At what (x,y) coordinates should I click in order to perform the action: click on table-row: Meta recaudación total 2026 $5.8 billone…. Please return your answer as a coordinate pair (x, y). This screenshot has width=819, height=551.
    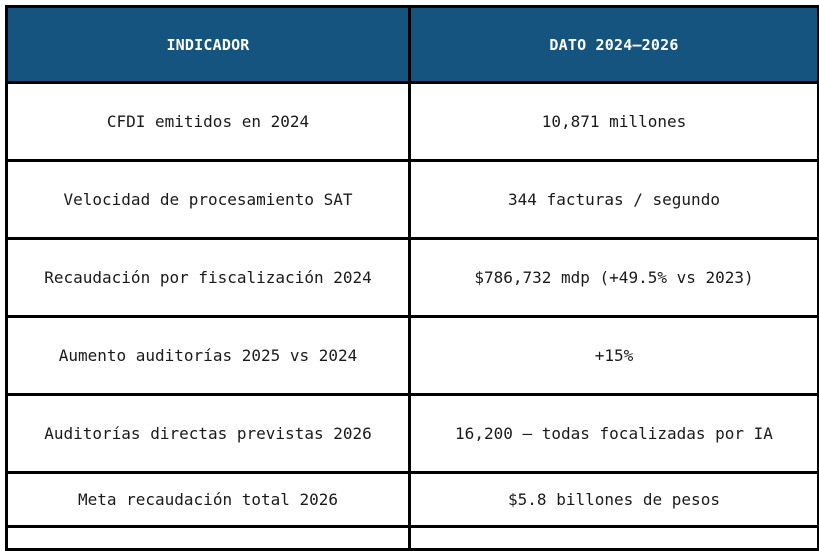
    Looking at the image, I should click on (412, 499).